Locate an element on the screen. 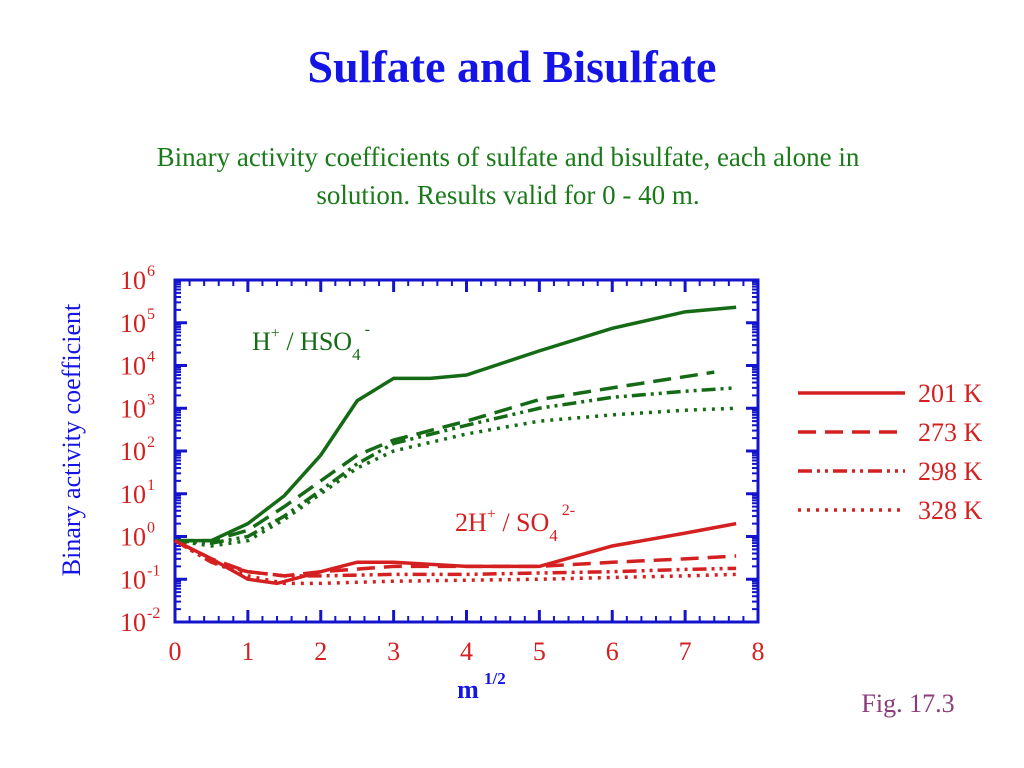 The height and width of the screenshot is (768, 1024). y-tick-exponent: 5 is located at coordinates (151, 314).